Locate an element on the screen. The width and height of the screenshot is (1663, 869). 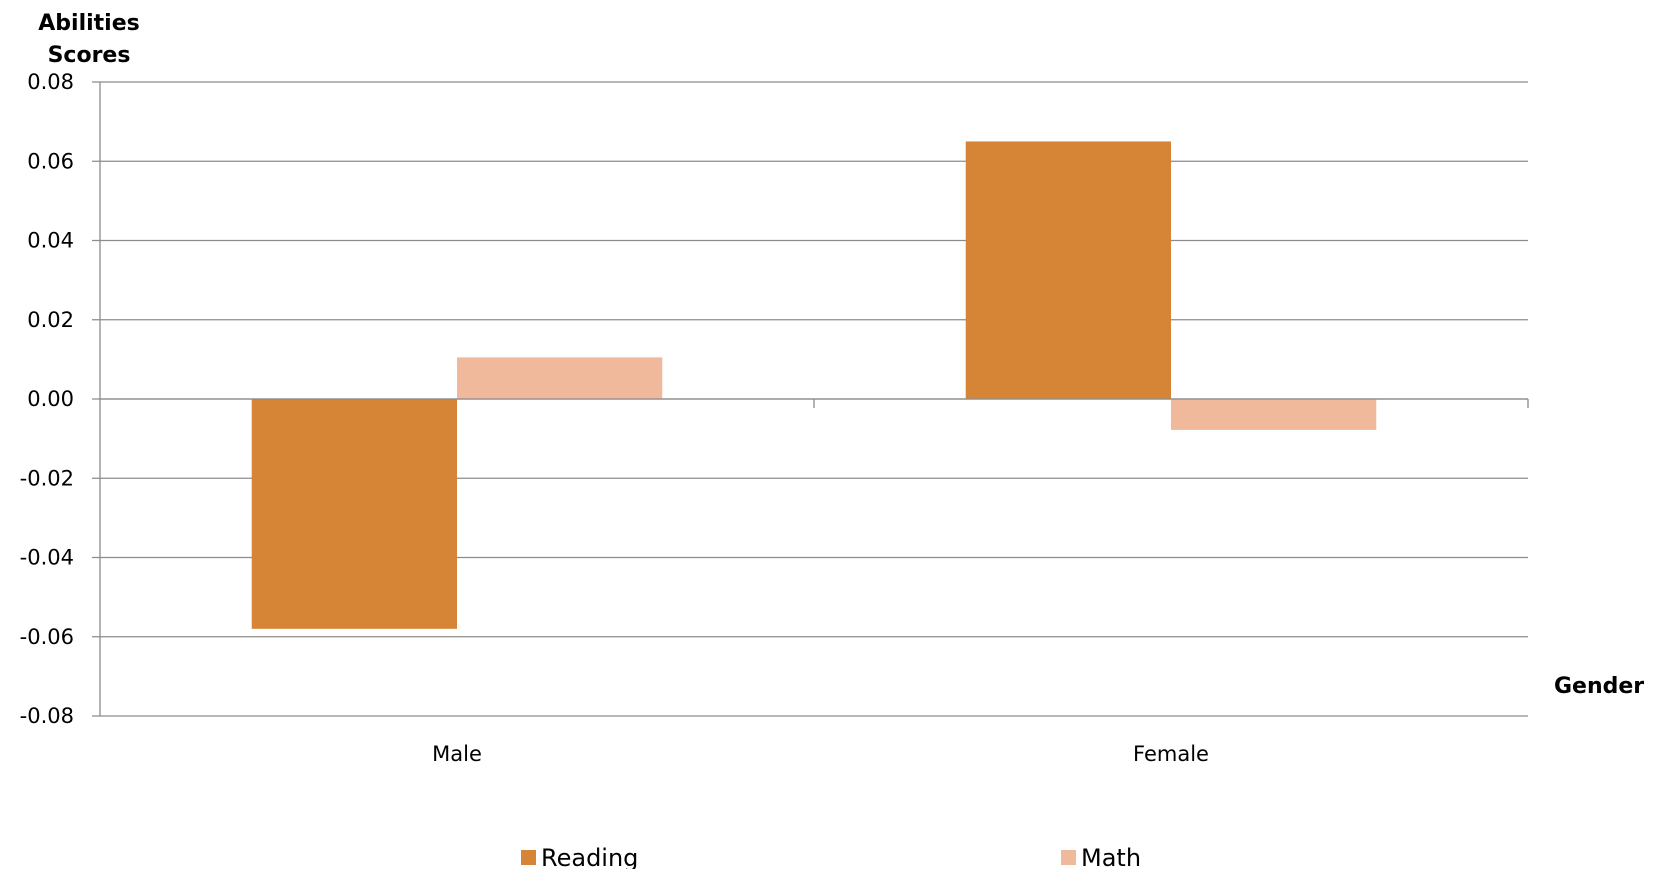
legend-label-math: Math is located at coordinates (1111, 856).